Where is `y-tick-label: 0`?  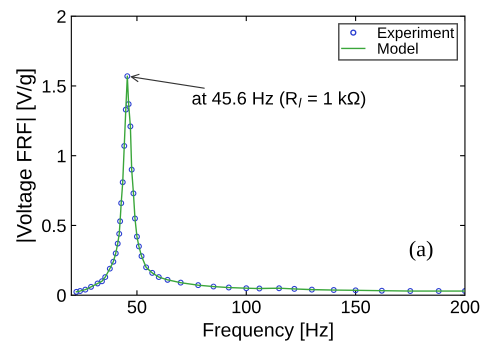
y-tick-label: 0 is located at coordinates (61, 295).